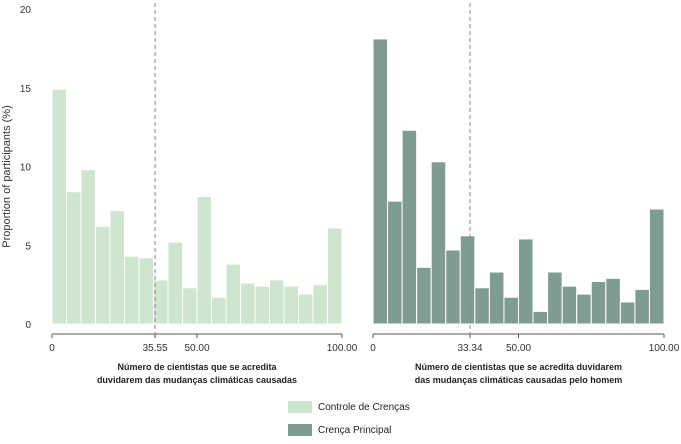  Describe the element at coordinates (26, 89) in the screenshot. I see `y-tick-label-3: 15` at that location.